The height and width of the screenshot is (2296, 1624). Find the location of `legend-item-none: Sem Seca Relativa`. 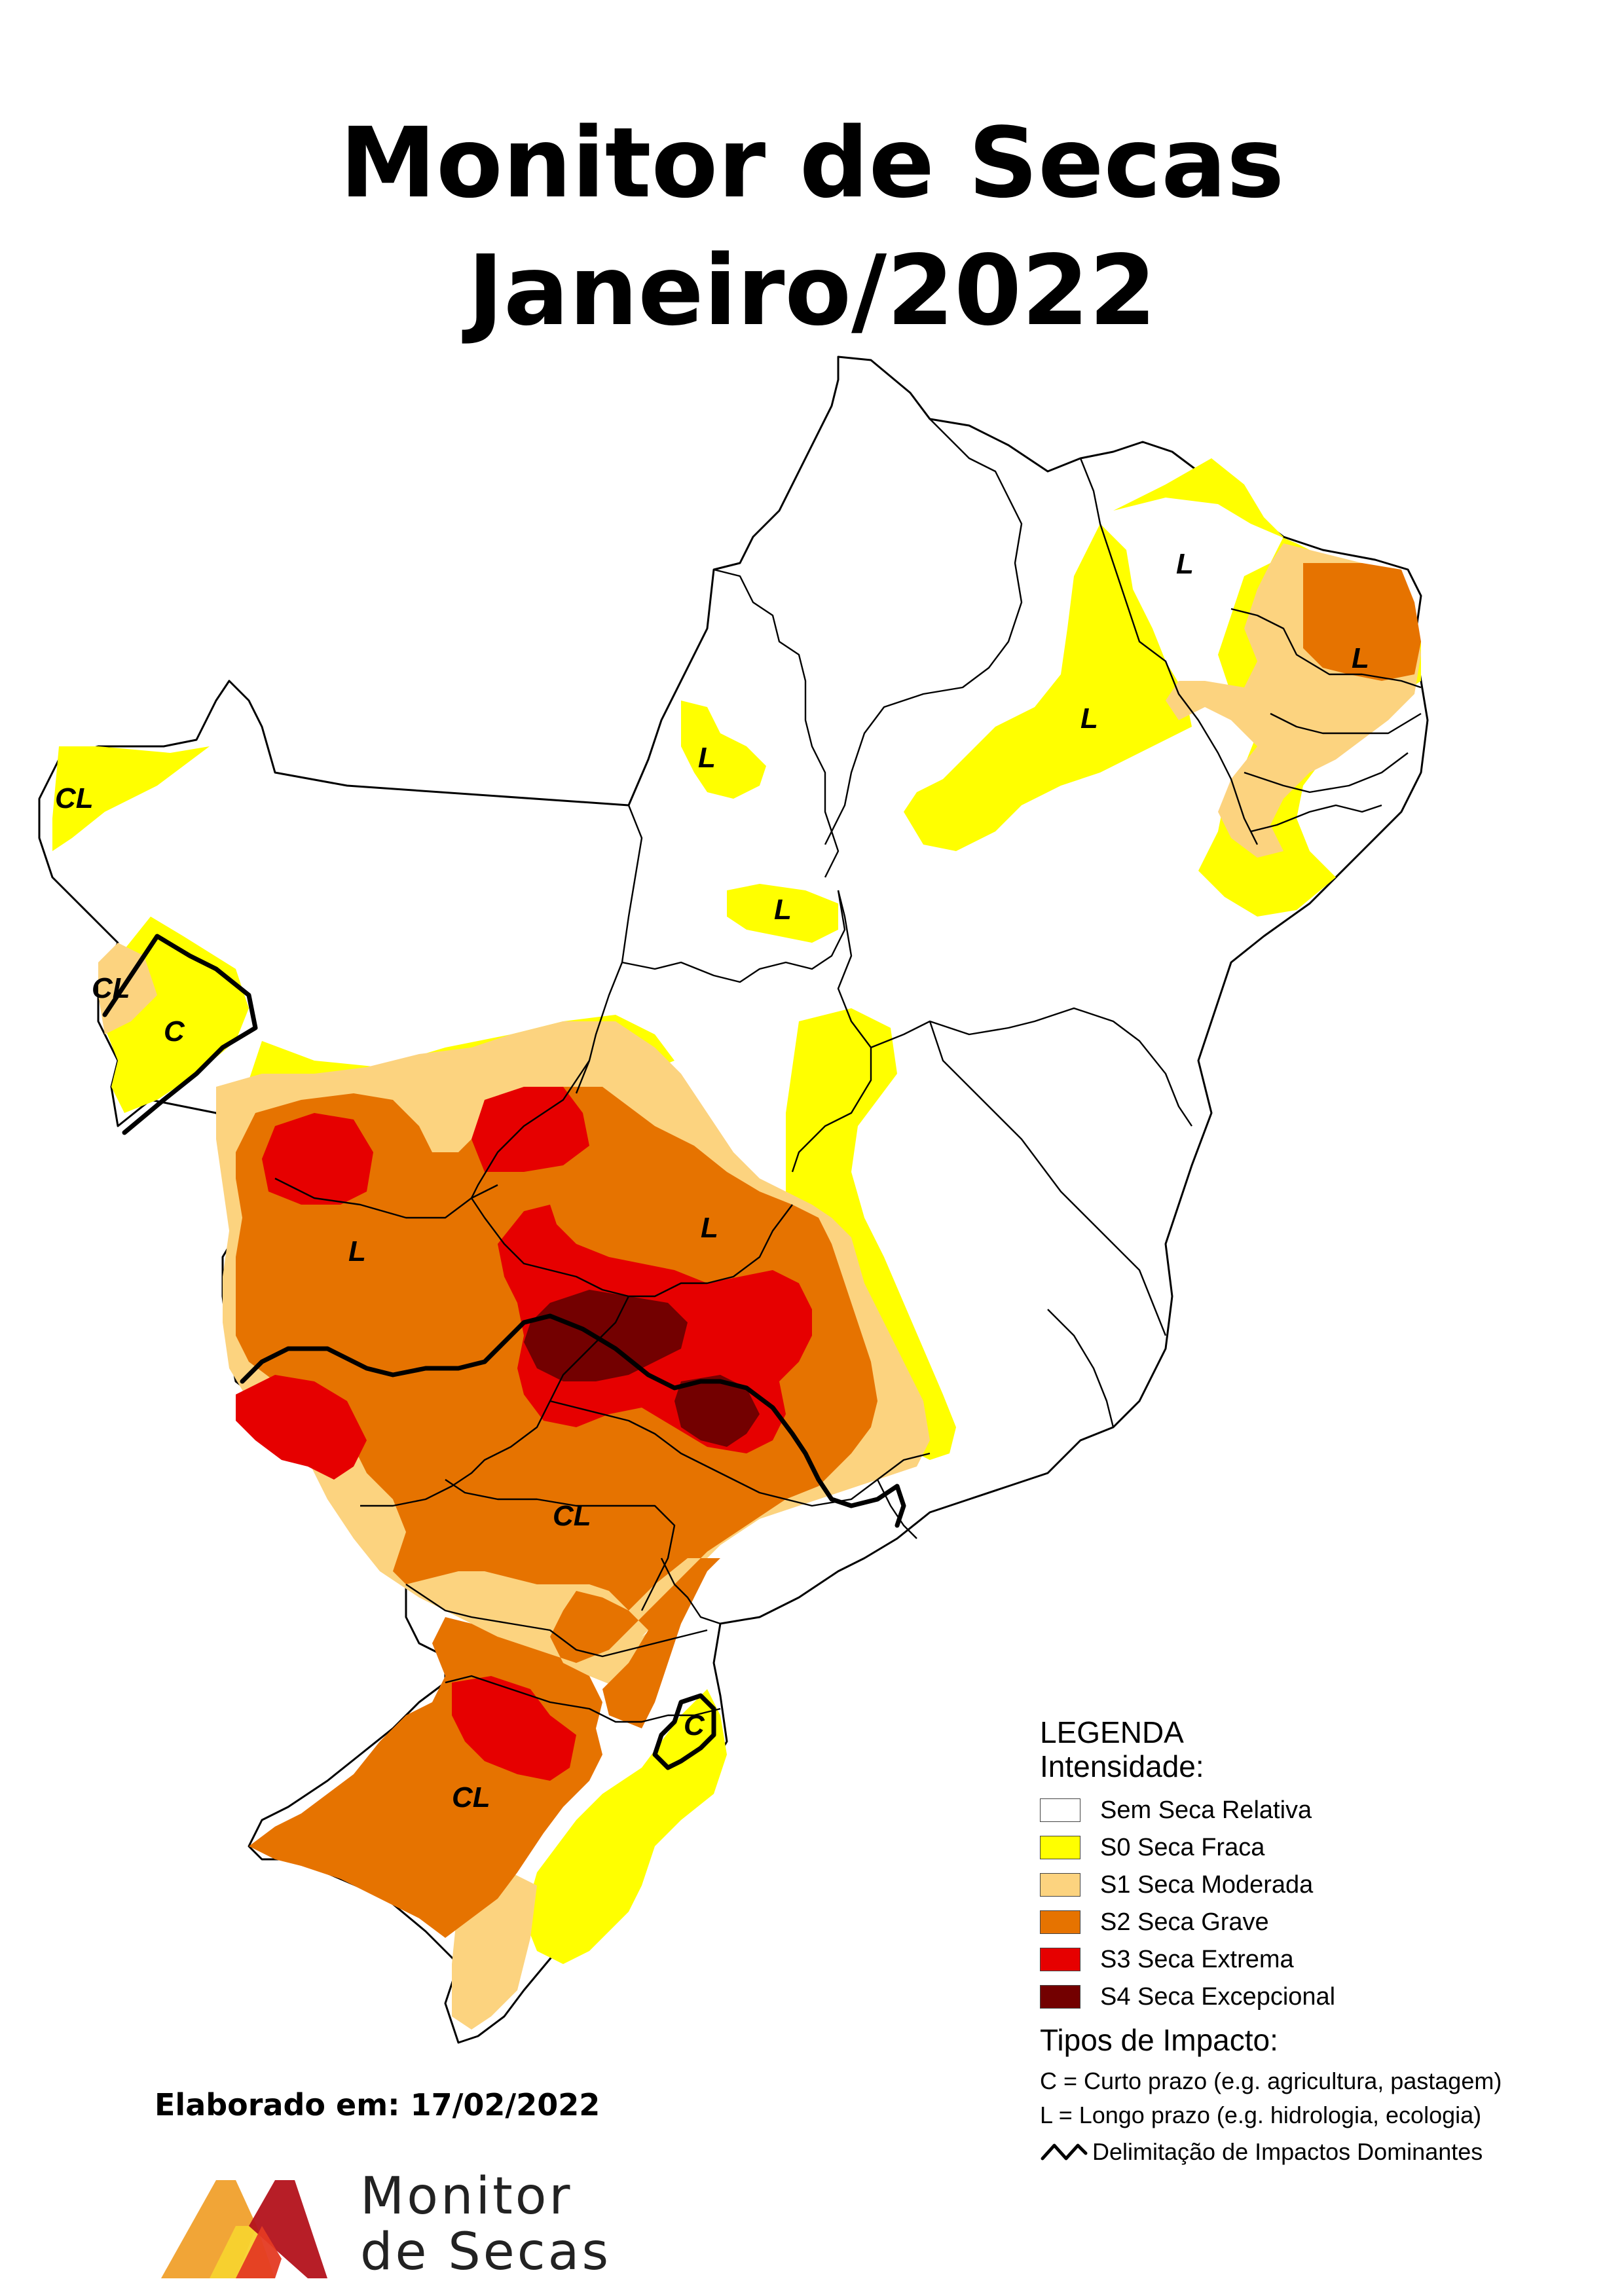

legend-item-none: Sem Seca Relativa is located at coordinates (1176, 1810).